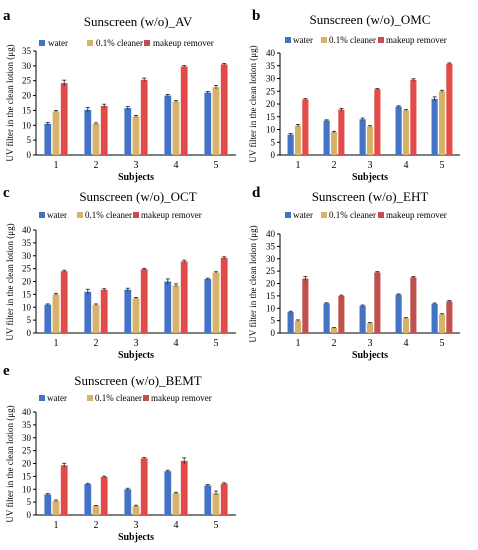 Image resolution: width=478 pixels, height=550 pixels. Describe the element at coordinates (10, 102) in the screenshot. I see `panel-a-ylabel: UV filter in the clean lotion (μg)` at that location.